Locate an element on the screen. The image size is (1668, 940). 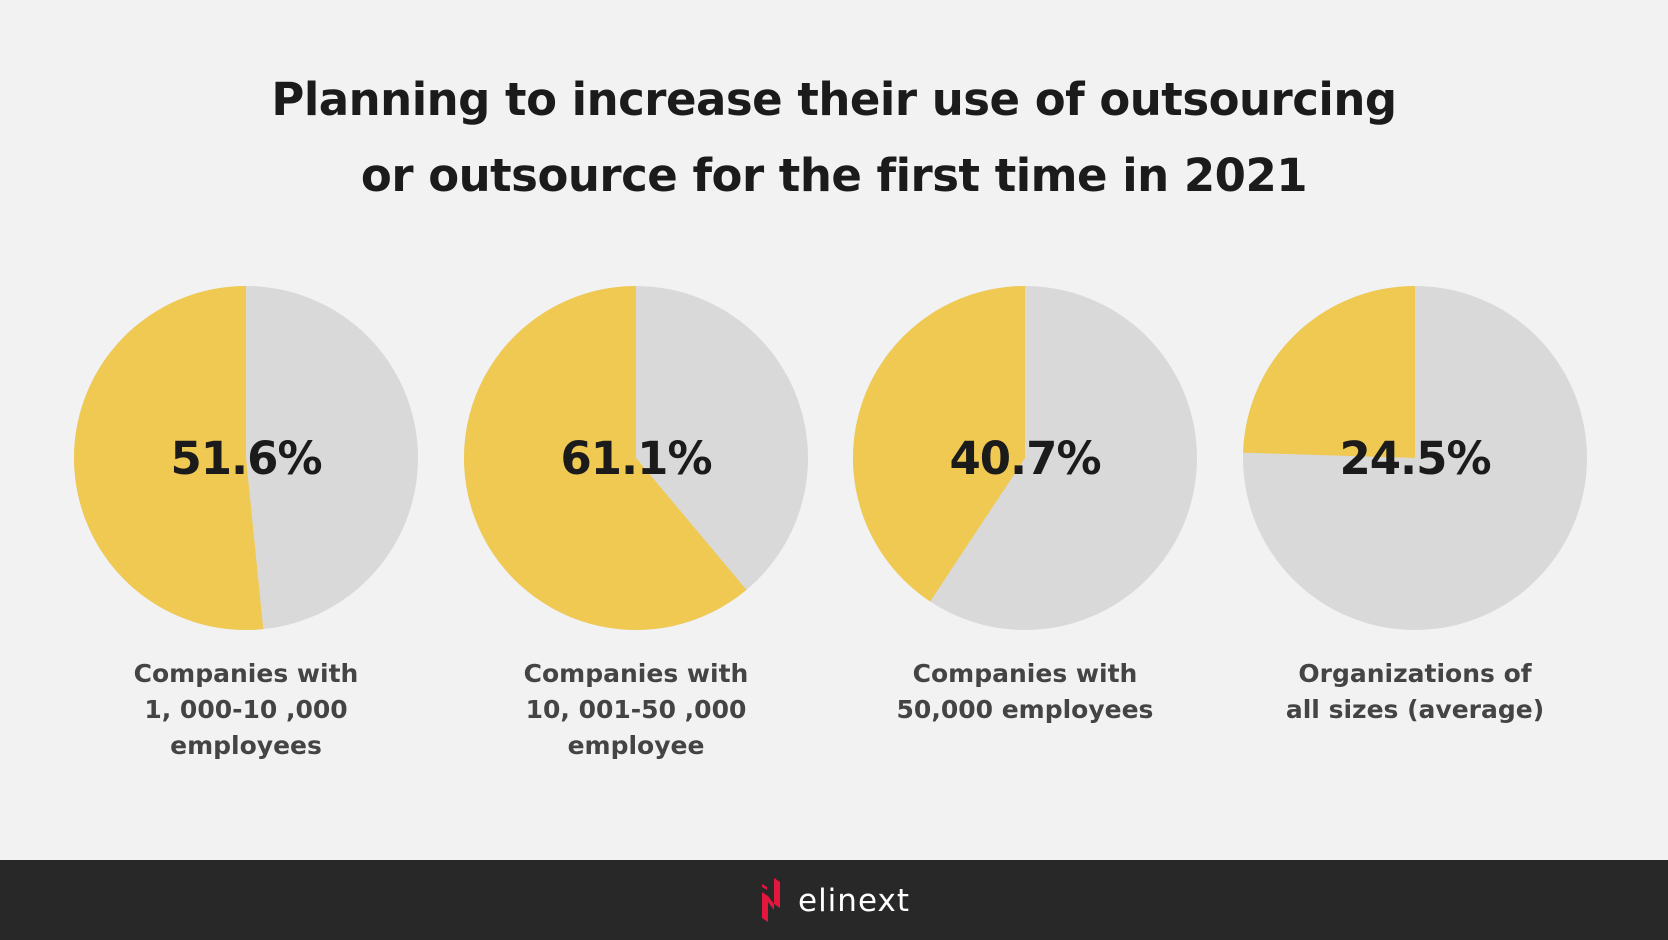
brand-logo: elinext is located at coordinates (834, 901).